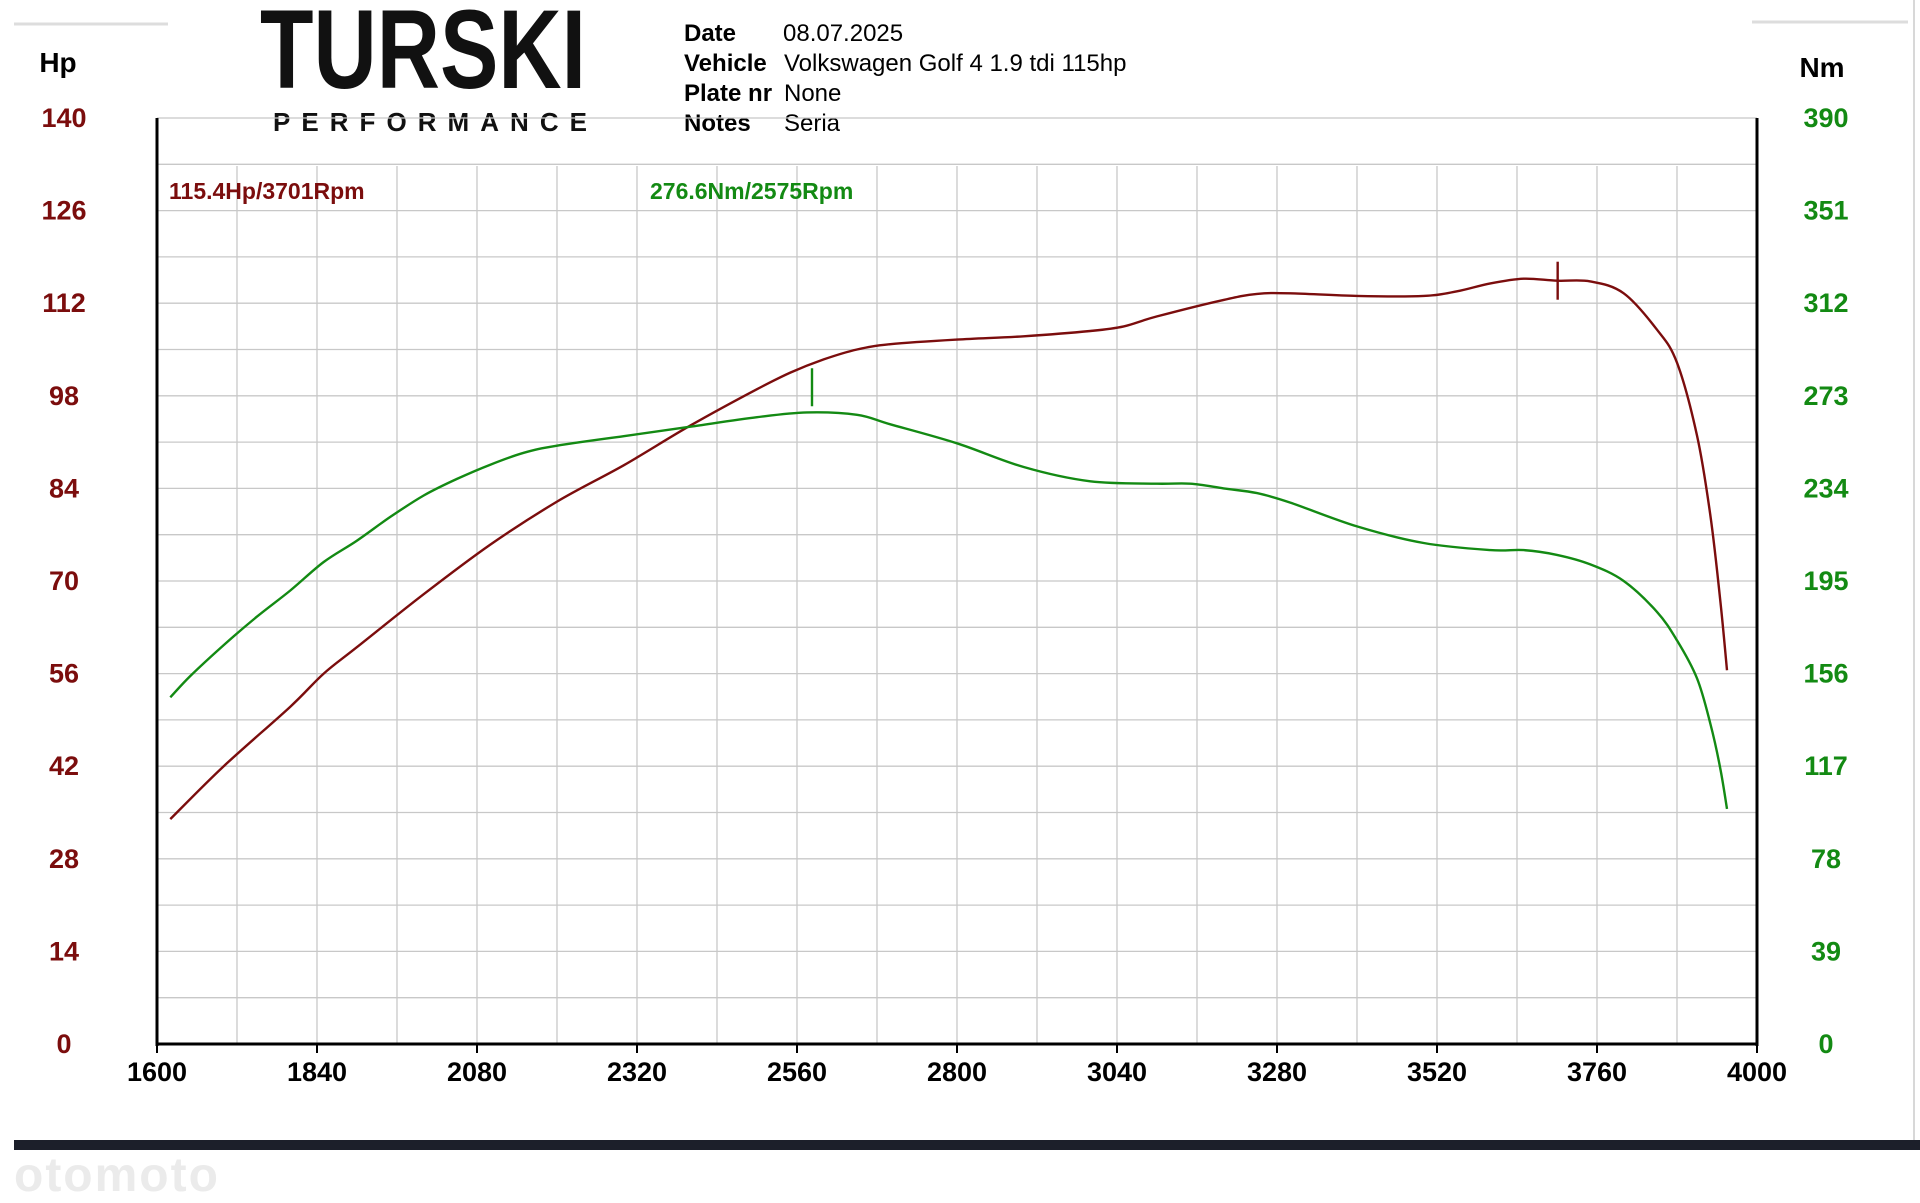 This screenshot has height=1203, width=1920. I want to click on vehicle-label: Vehicle, so click(725, 63).